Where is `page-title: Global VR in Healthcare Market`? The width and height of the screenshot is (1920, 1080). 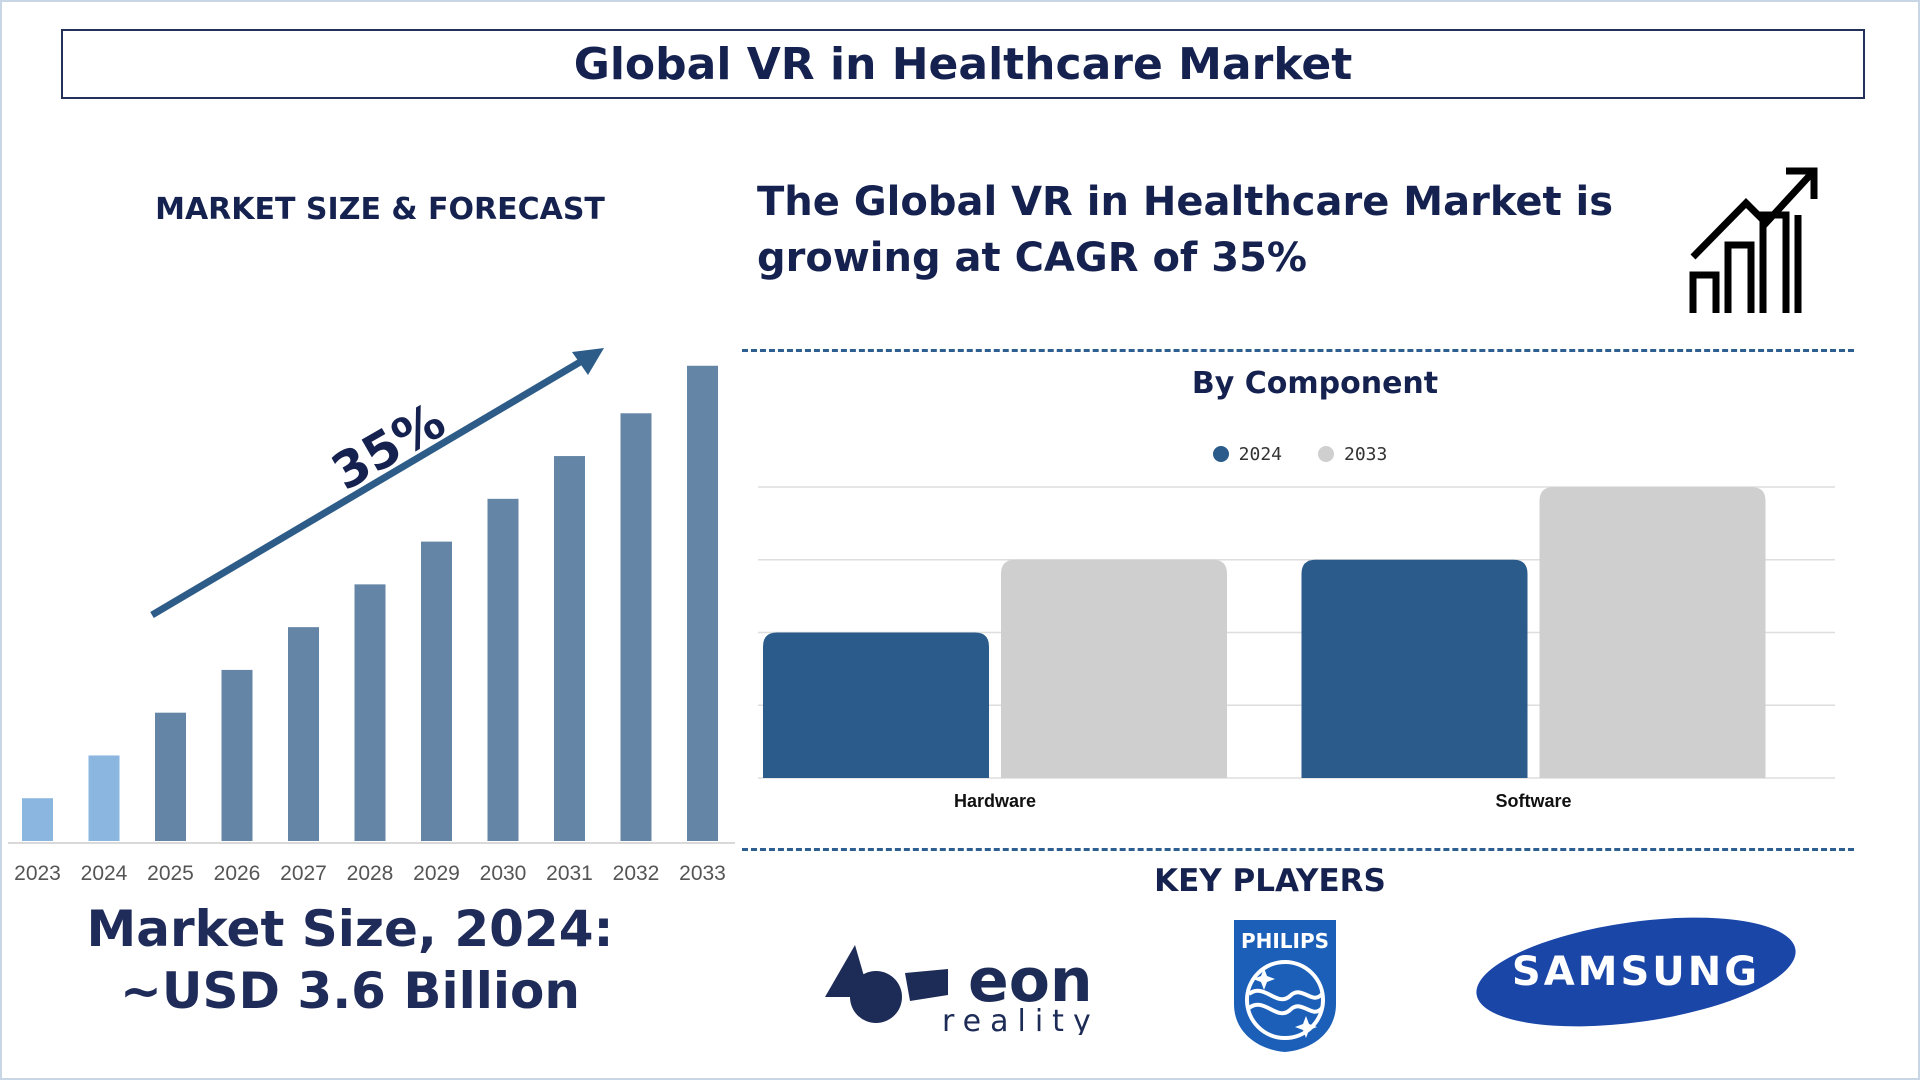 page-title: Global VR in Healthcare Market is located at coordinates (963, 64).